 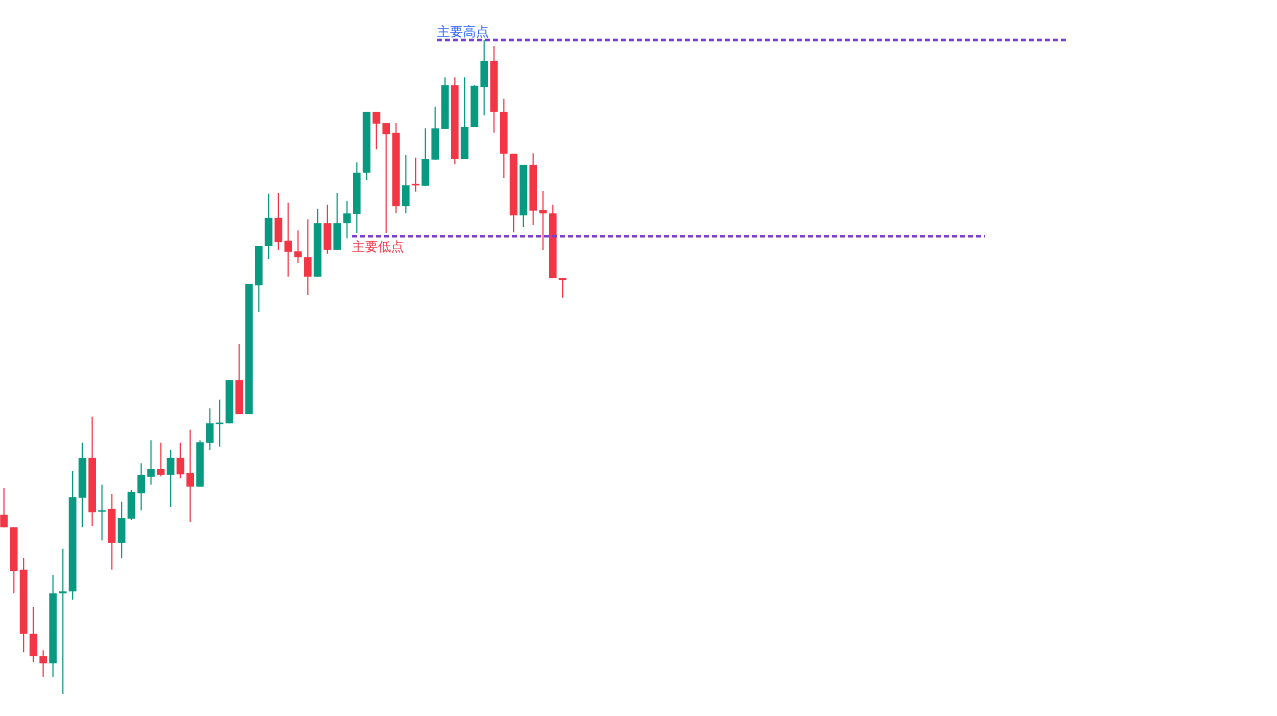 I want to click on ref-line-label: 主要高点, so click(x=463, y=31).